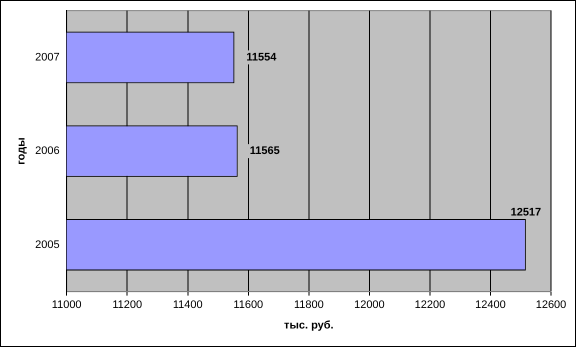 This screenshot has height=347, width=576. I want to click on y-tick-label: 2005, so click(47, 244).